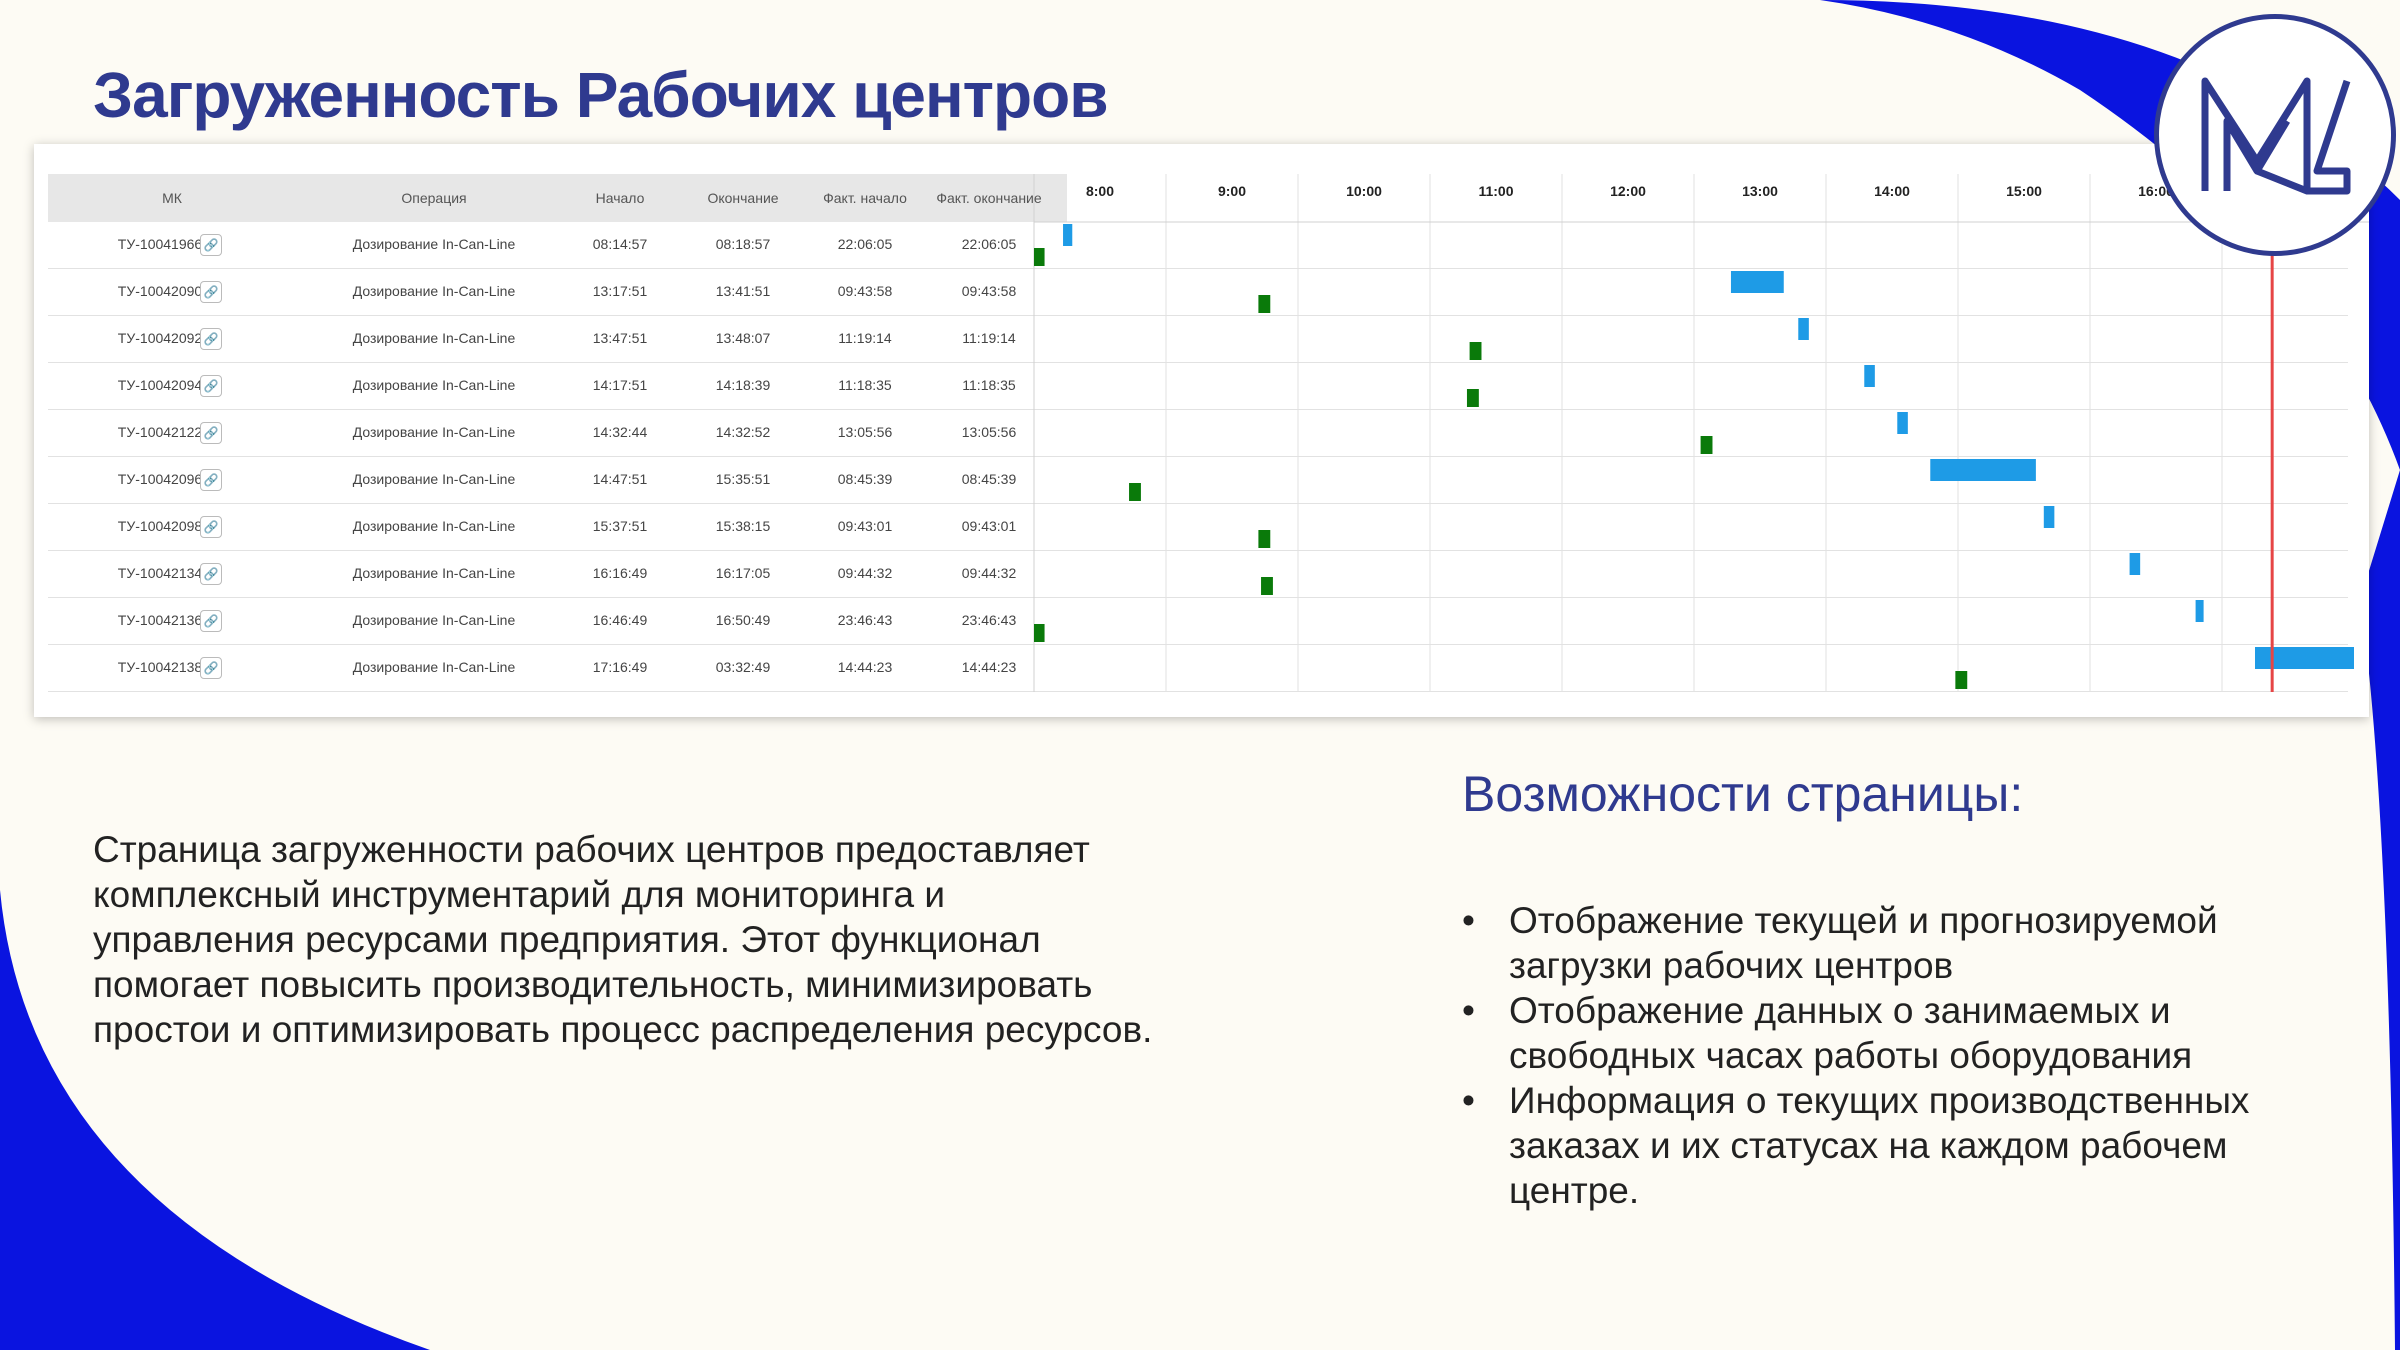  What do you see at coordinates (743, 667) in the screenshot?
I see `table-cell: 03:32:49` at bounding box center [743, 667].